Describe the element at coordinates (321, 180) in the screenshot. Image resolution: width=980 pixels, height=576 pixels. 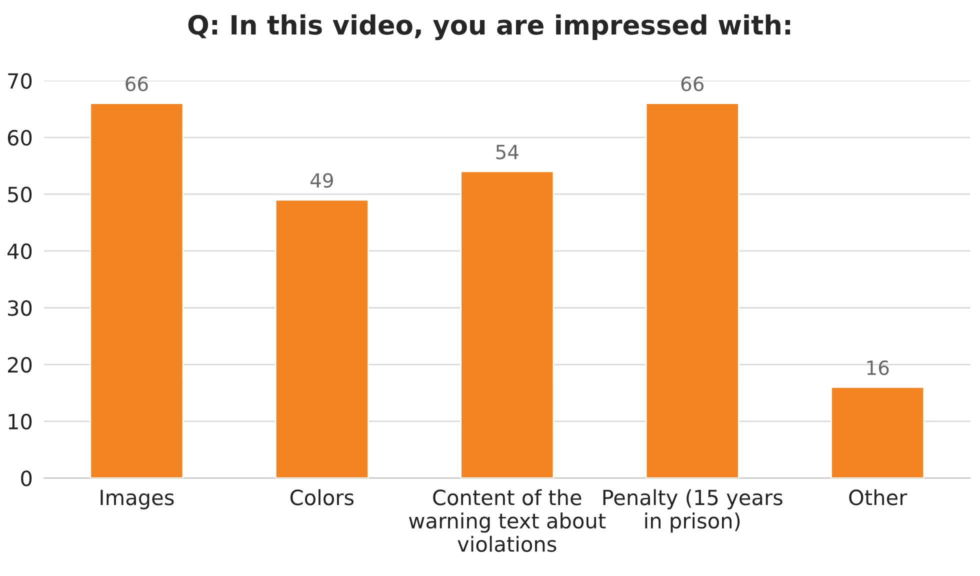
I see `data-label: 49` at that location.